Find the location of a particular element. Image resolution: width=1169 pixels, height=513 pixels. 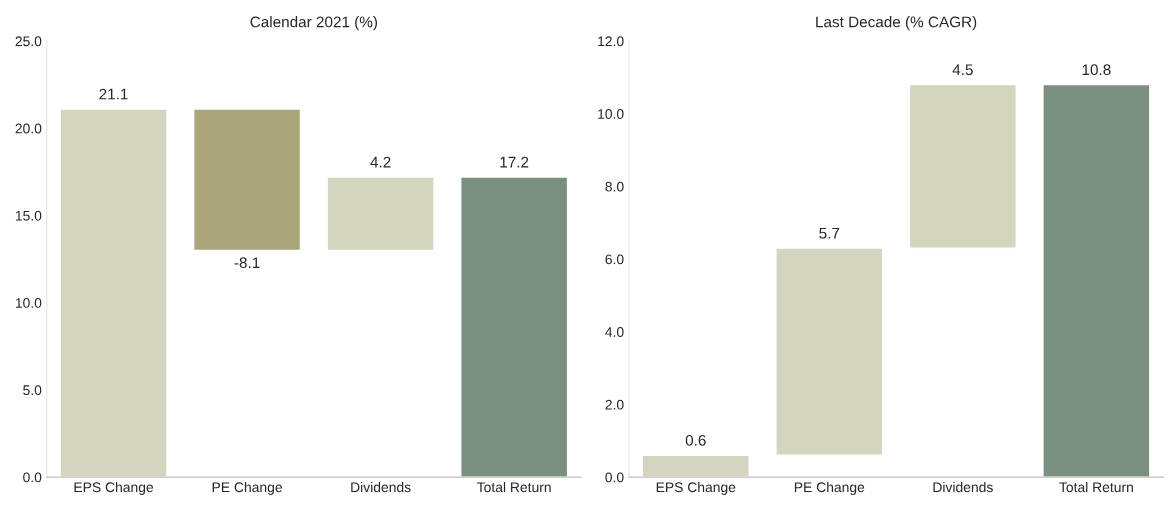

data-label: 4.5 is located at coordinates (962, 70).